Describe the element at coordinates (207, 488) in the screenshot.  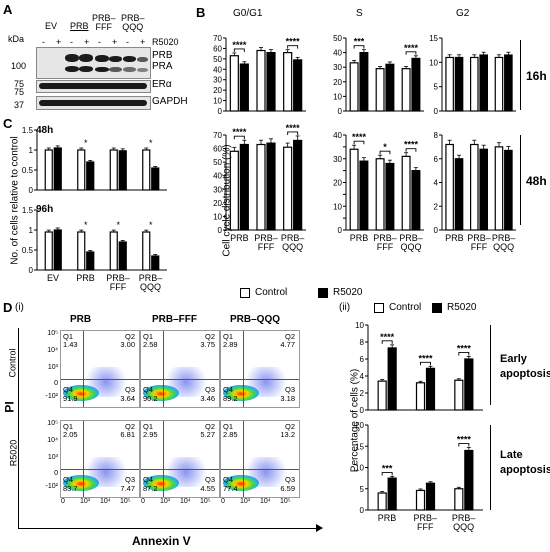
I see `quadrant-value-q3: 4.55` at that location.